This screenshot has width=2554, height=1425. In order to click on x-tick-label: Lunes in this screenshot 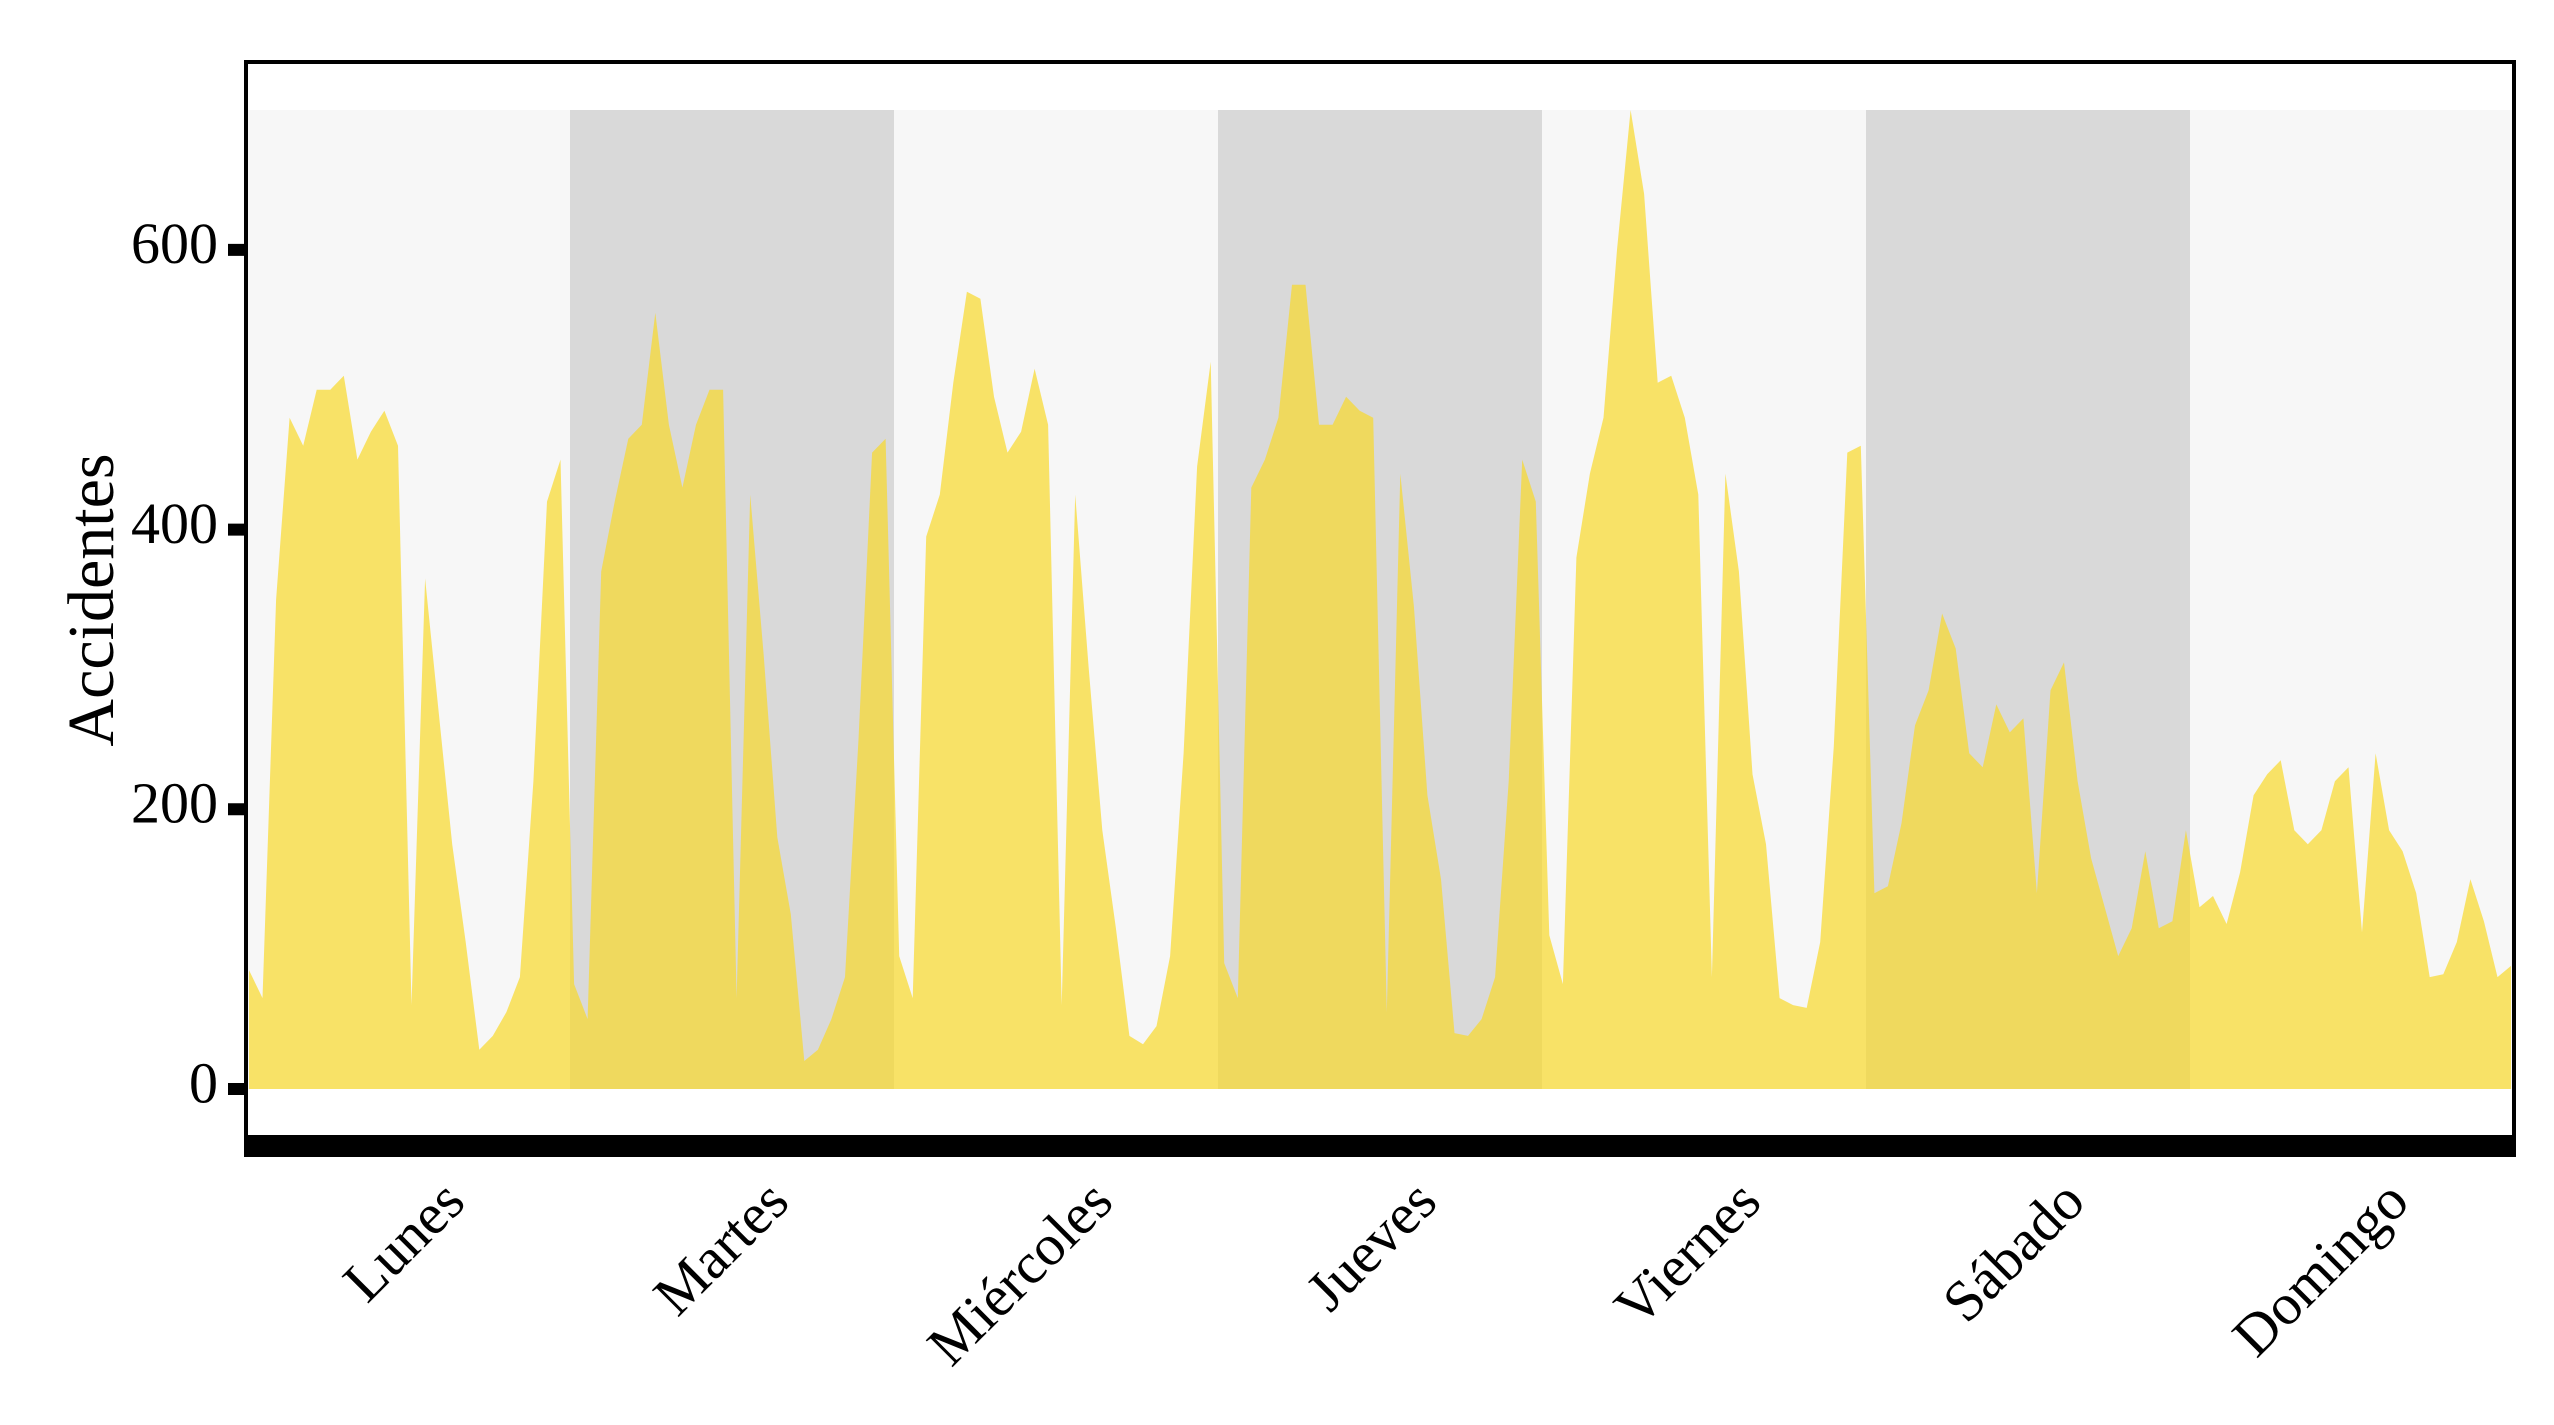, I will do `click(403, 1241)`.